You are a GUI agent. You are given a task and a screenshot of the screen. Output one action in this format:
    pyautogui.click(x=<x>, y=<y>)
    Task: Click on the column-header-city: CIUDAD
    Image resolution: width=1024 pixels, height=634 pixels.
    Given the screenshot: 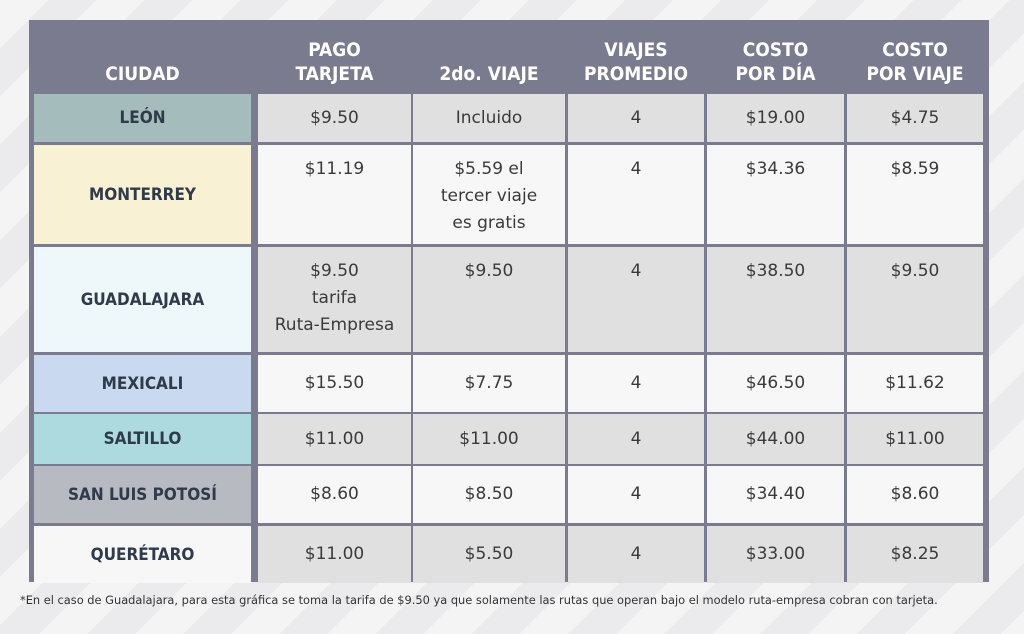 What is the action you would take?
    pyautogui.click(x=142, y=74)
    